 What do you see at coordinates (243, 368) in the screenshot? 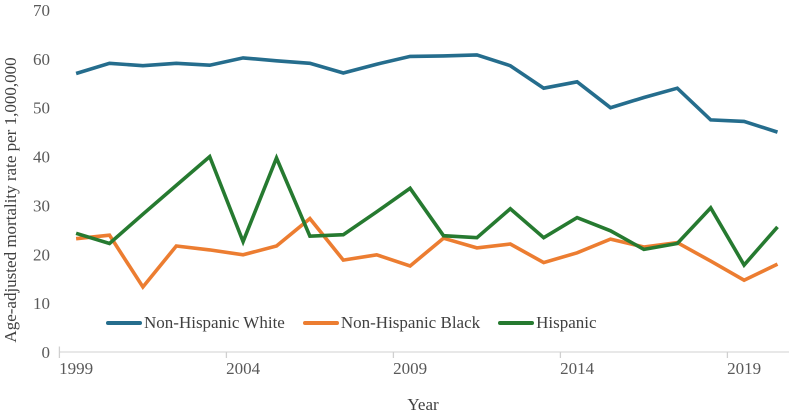
I see `x-tick-label: 2004` at bounding box center [243, 368].